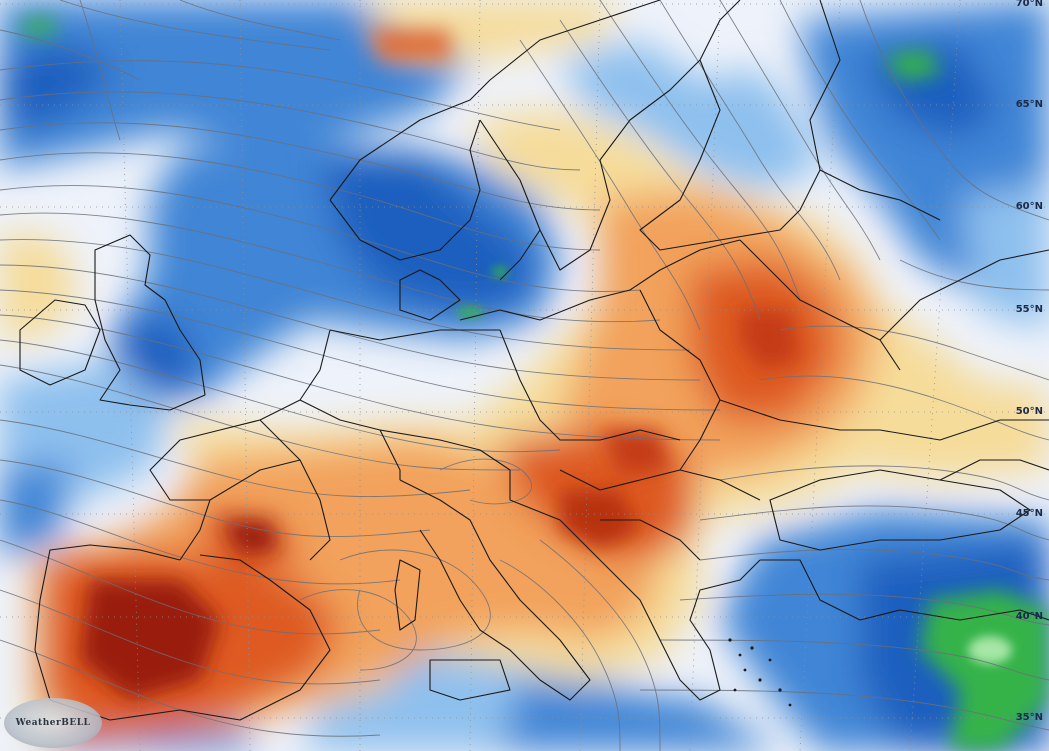 Image resolution: width=1049 pixels, height=751 pixels. I want to click on lat-label-70: 70°N, so click(1029, 4).